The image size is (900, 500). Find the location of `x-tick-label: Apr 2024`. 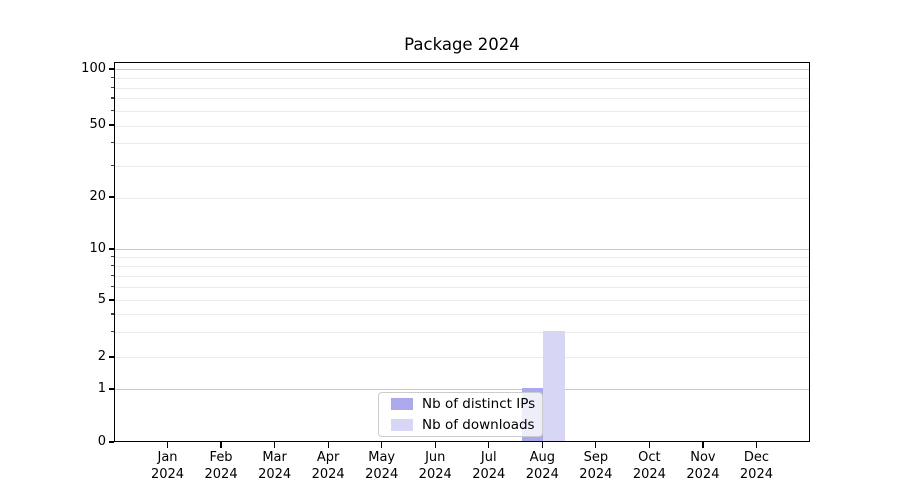

x-tick-label: Apr 2024 is located at coordinates (328, 466).